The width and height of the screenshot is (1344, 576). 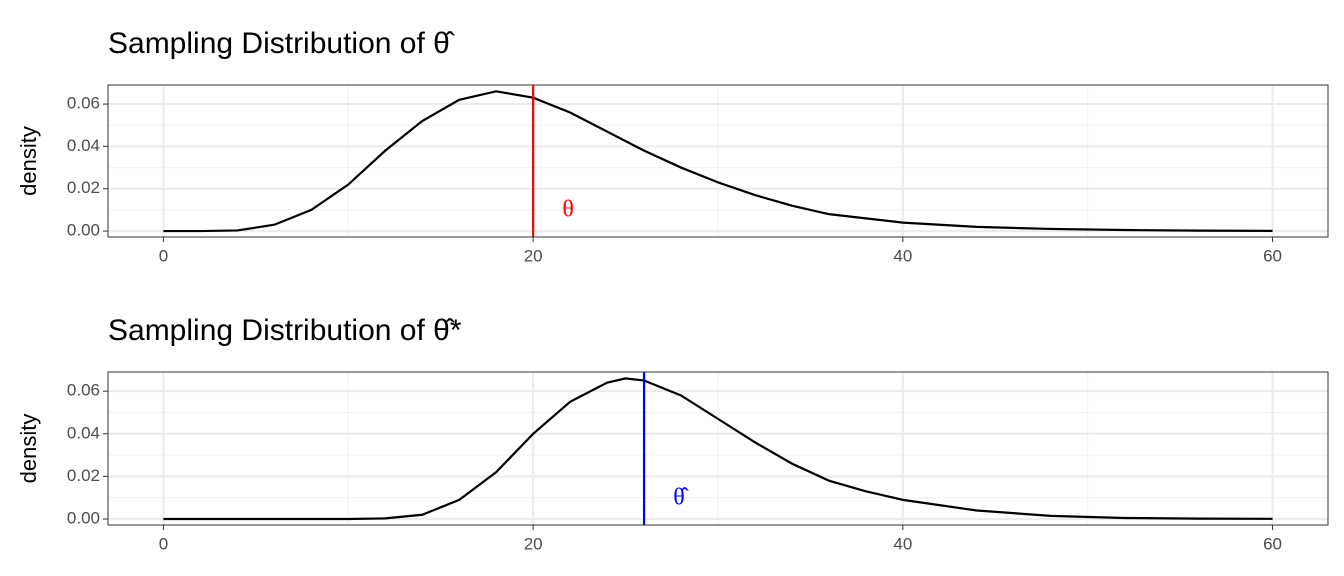 What do you see at coordinates (281, 43) in the screenshot?
I see `chart-title: Sampling Distribution of θ̂` at bounding box center [281, 43].